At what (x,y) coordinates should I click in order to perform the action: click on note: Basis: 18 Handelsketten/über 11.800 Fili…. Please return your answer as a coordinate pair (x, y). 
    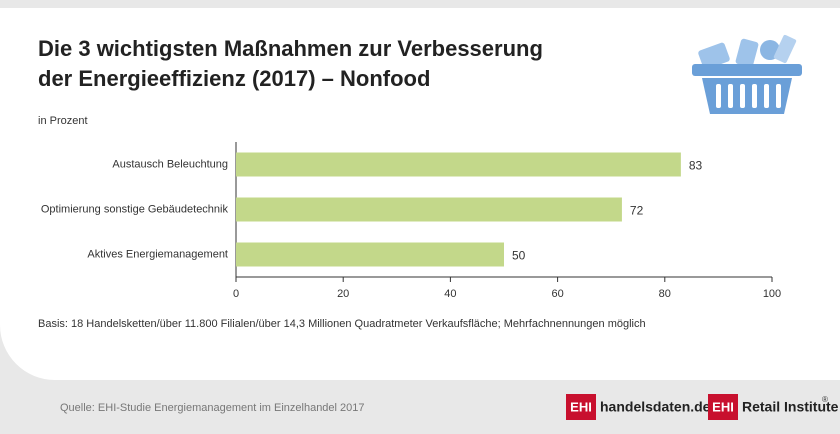
    Looking at the image, I should click on (342, 324).